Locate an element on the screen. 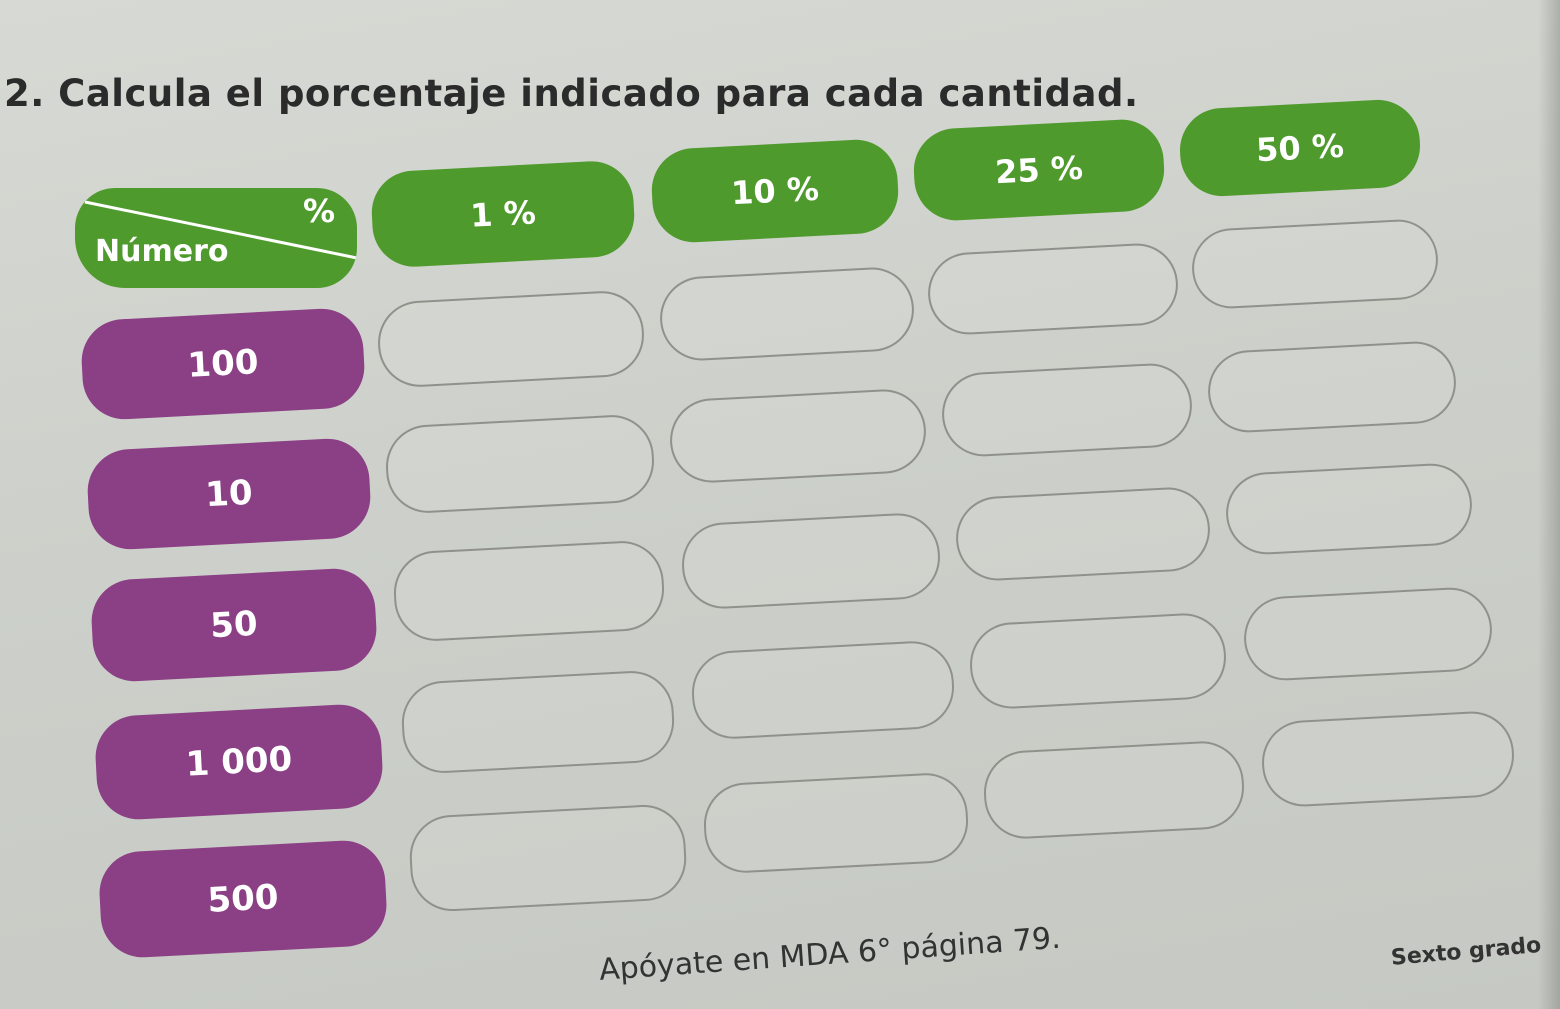 The width and height of the screenshot is (1560, 1009). answer-cell-100-1pct is located at coordinates (511, 339).